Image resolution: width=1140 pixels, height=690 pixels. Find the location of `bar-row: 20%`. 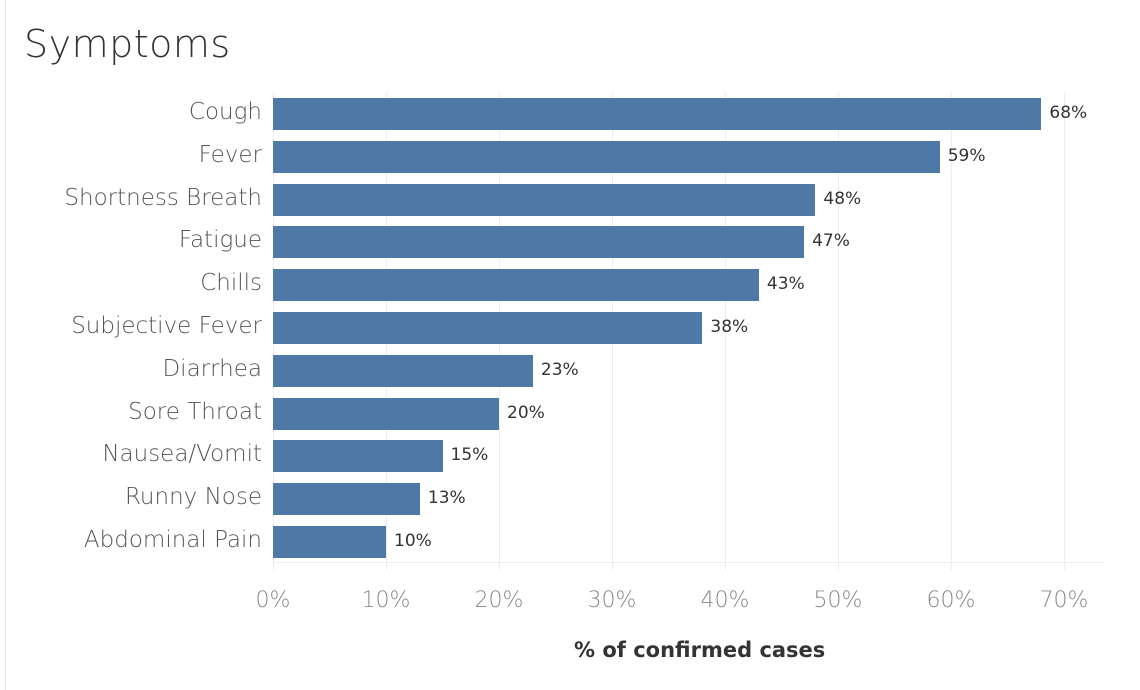

bar-row: 20% is located at coordinates (688, 413).